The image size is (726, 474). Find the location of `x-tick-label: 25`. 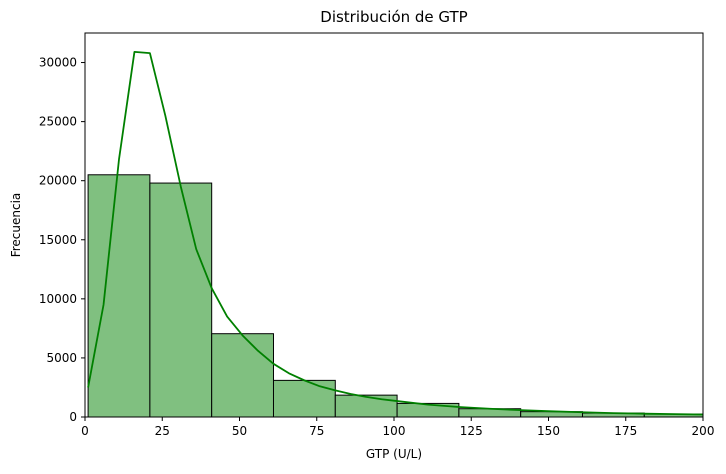

x-tick-label: 25 is located at coordinates (162, 431).